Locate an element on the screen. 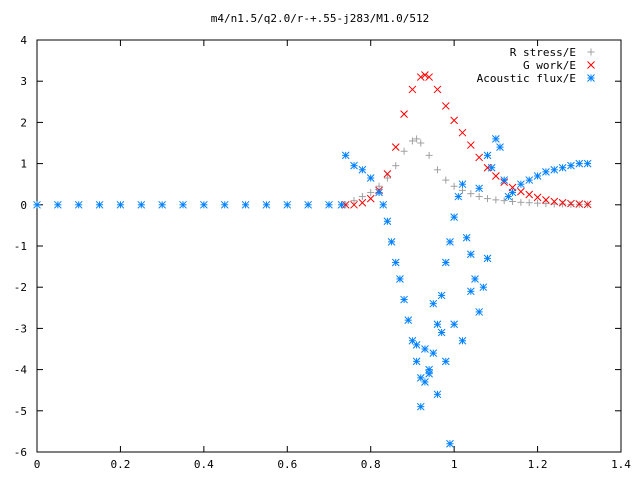 Image resolution: width=640 pixels, height=480 pixels. y-tick-label: 0 is located at coordinates (23, 205).